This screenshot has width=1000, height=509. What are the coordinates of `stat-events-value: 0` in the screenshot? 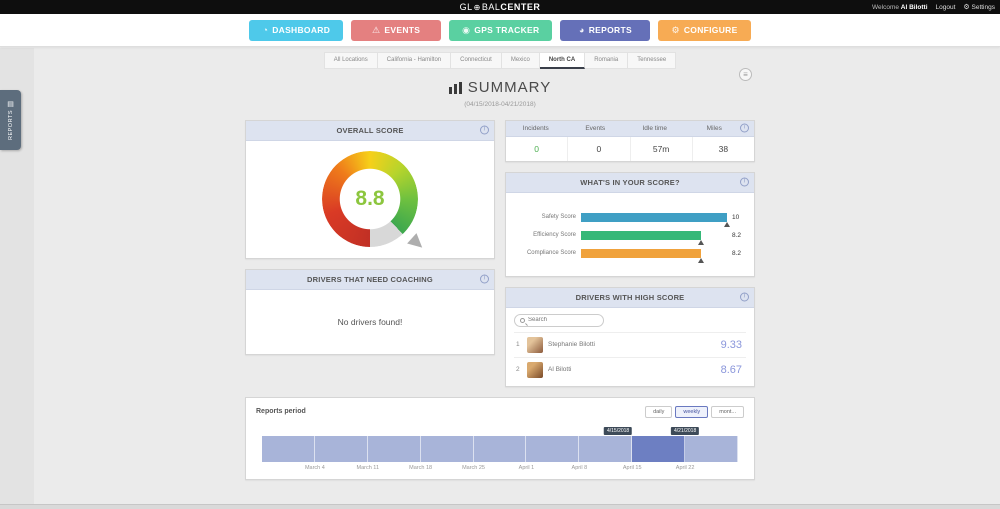 It's located at (599, 148).